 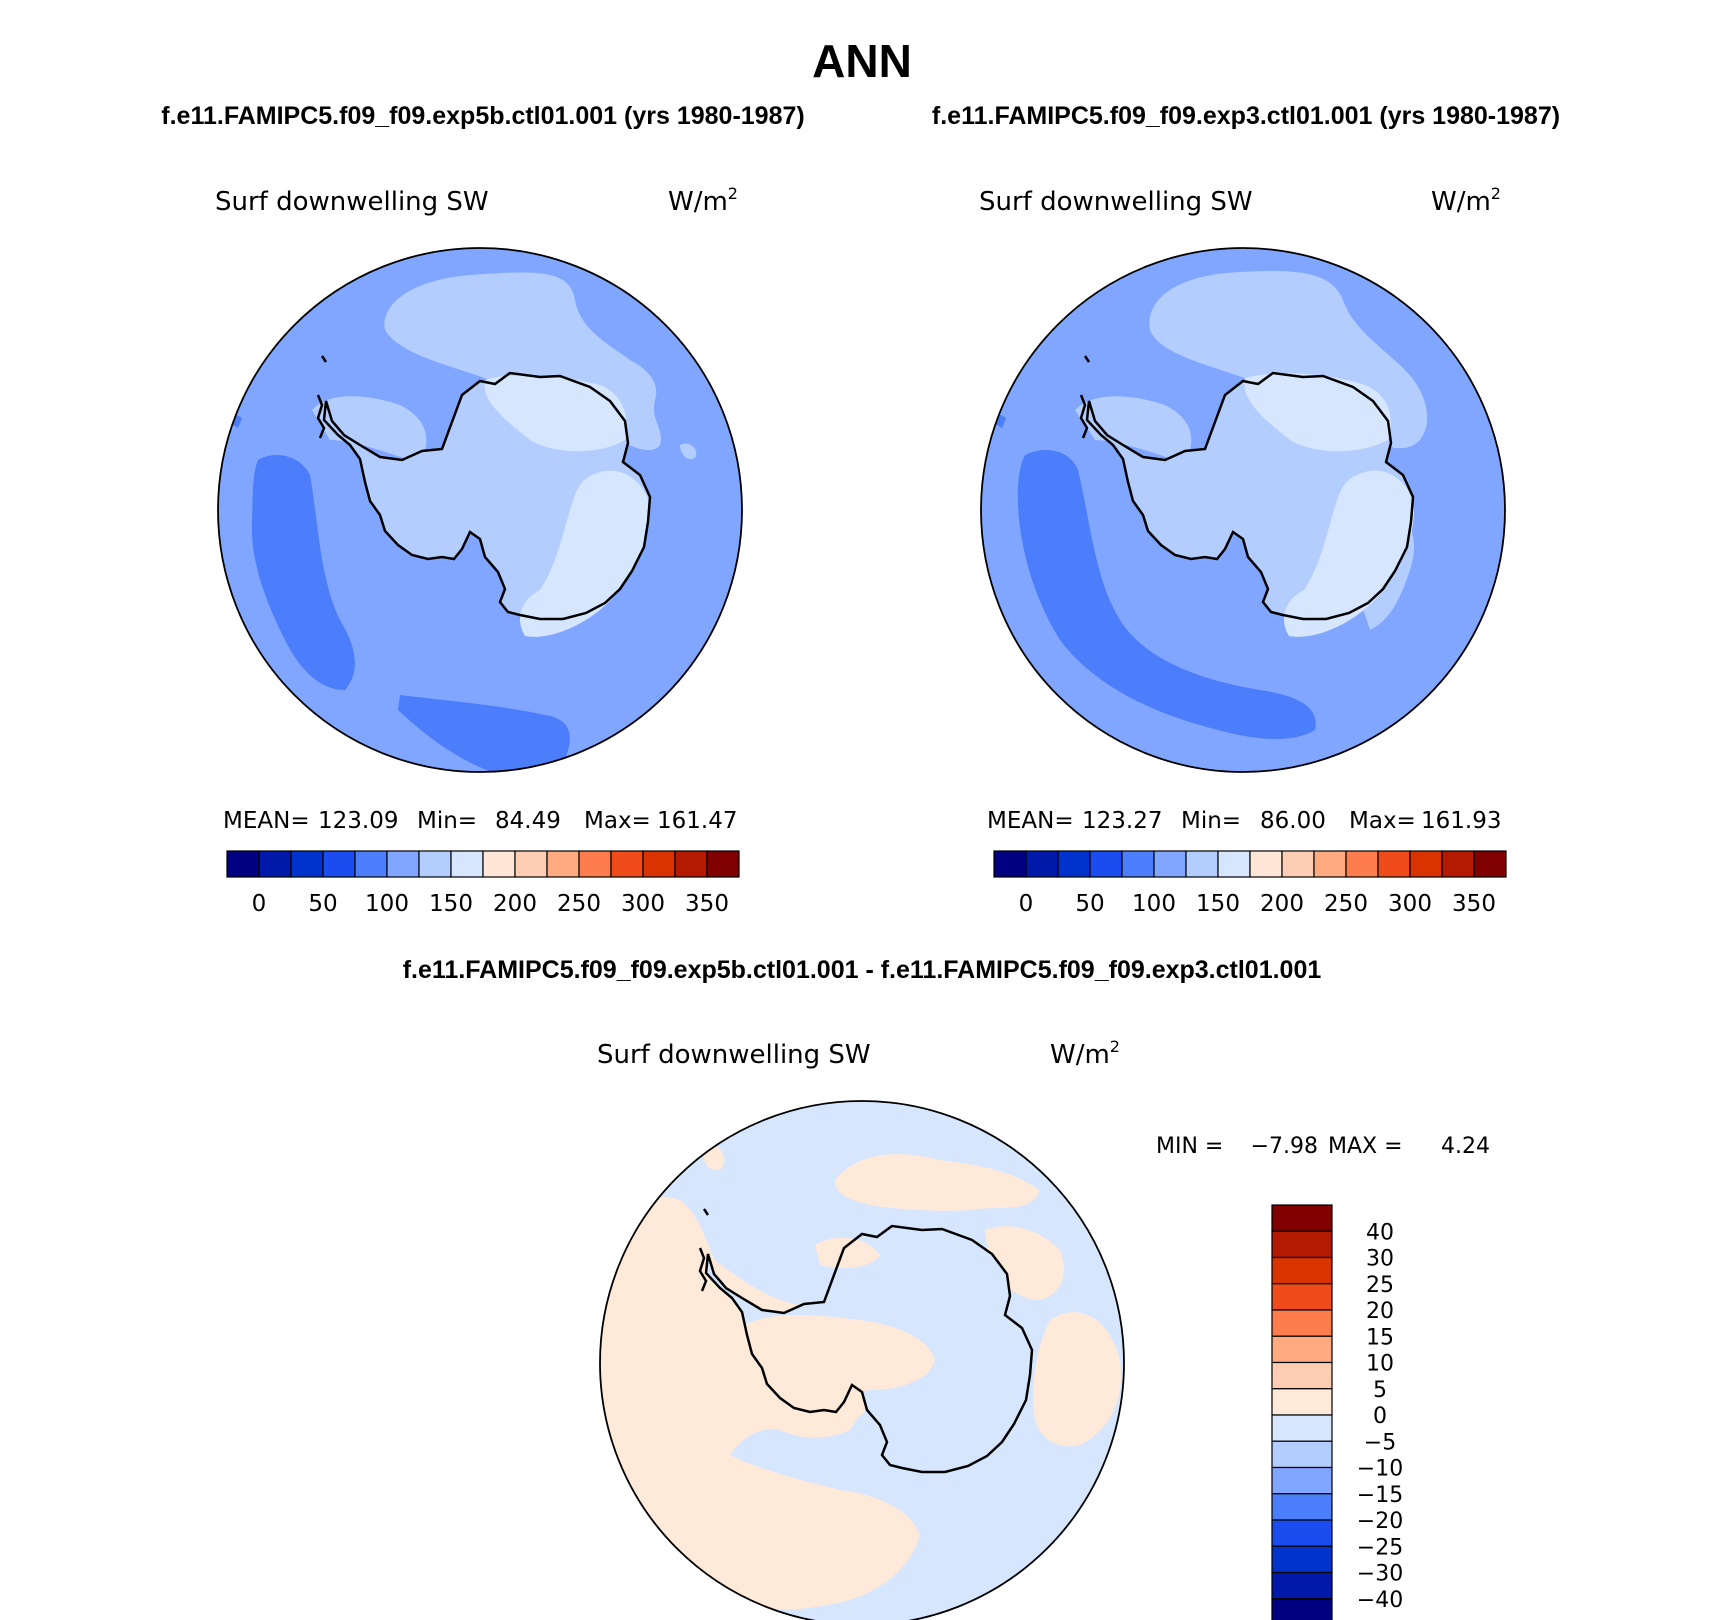 What do you see at coordinates (1382, 821) in the screenshot?
I see `max-label-right: Max=` at bounding box center [1382, 821].